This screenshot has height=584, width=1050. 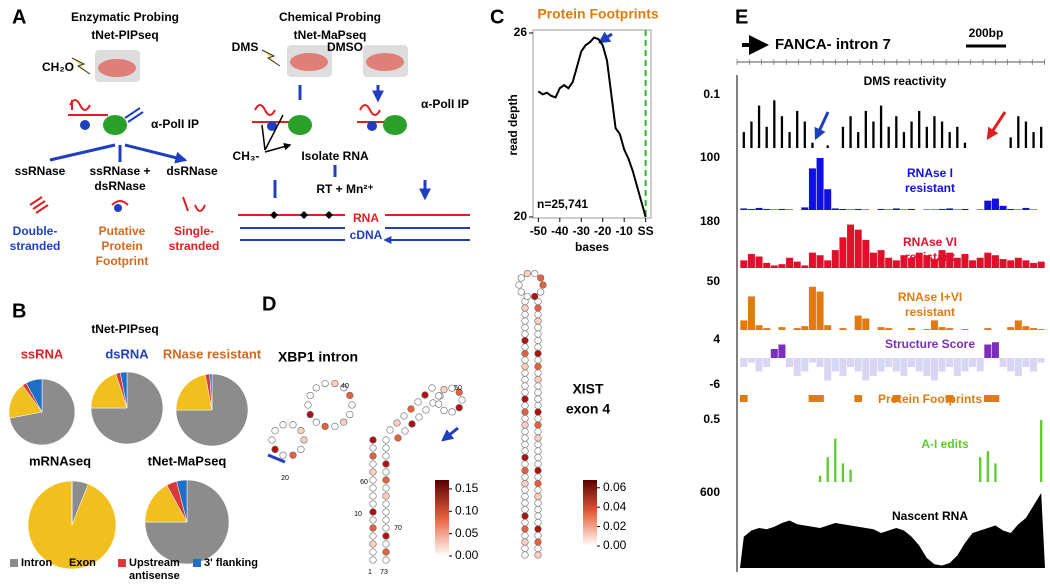 I want to click on track-max: 100, so click(x=710, y=157).